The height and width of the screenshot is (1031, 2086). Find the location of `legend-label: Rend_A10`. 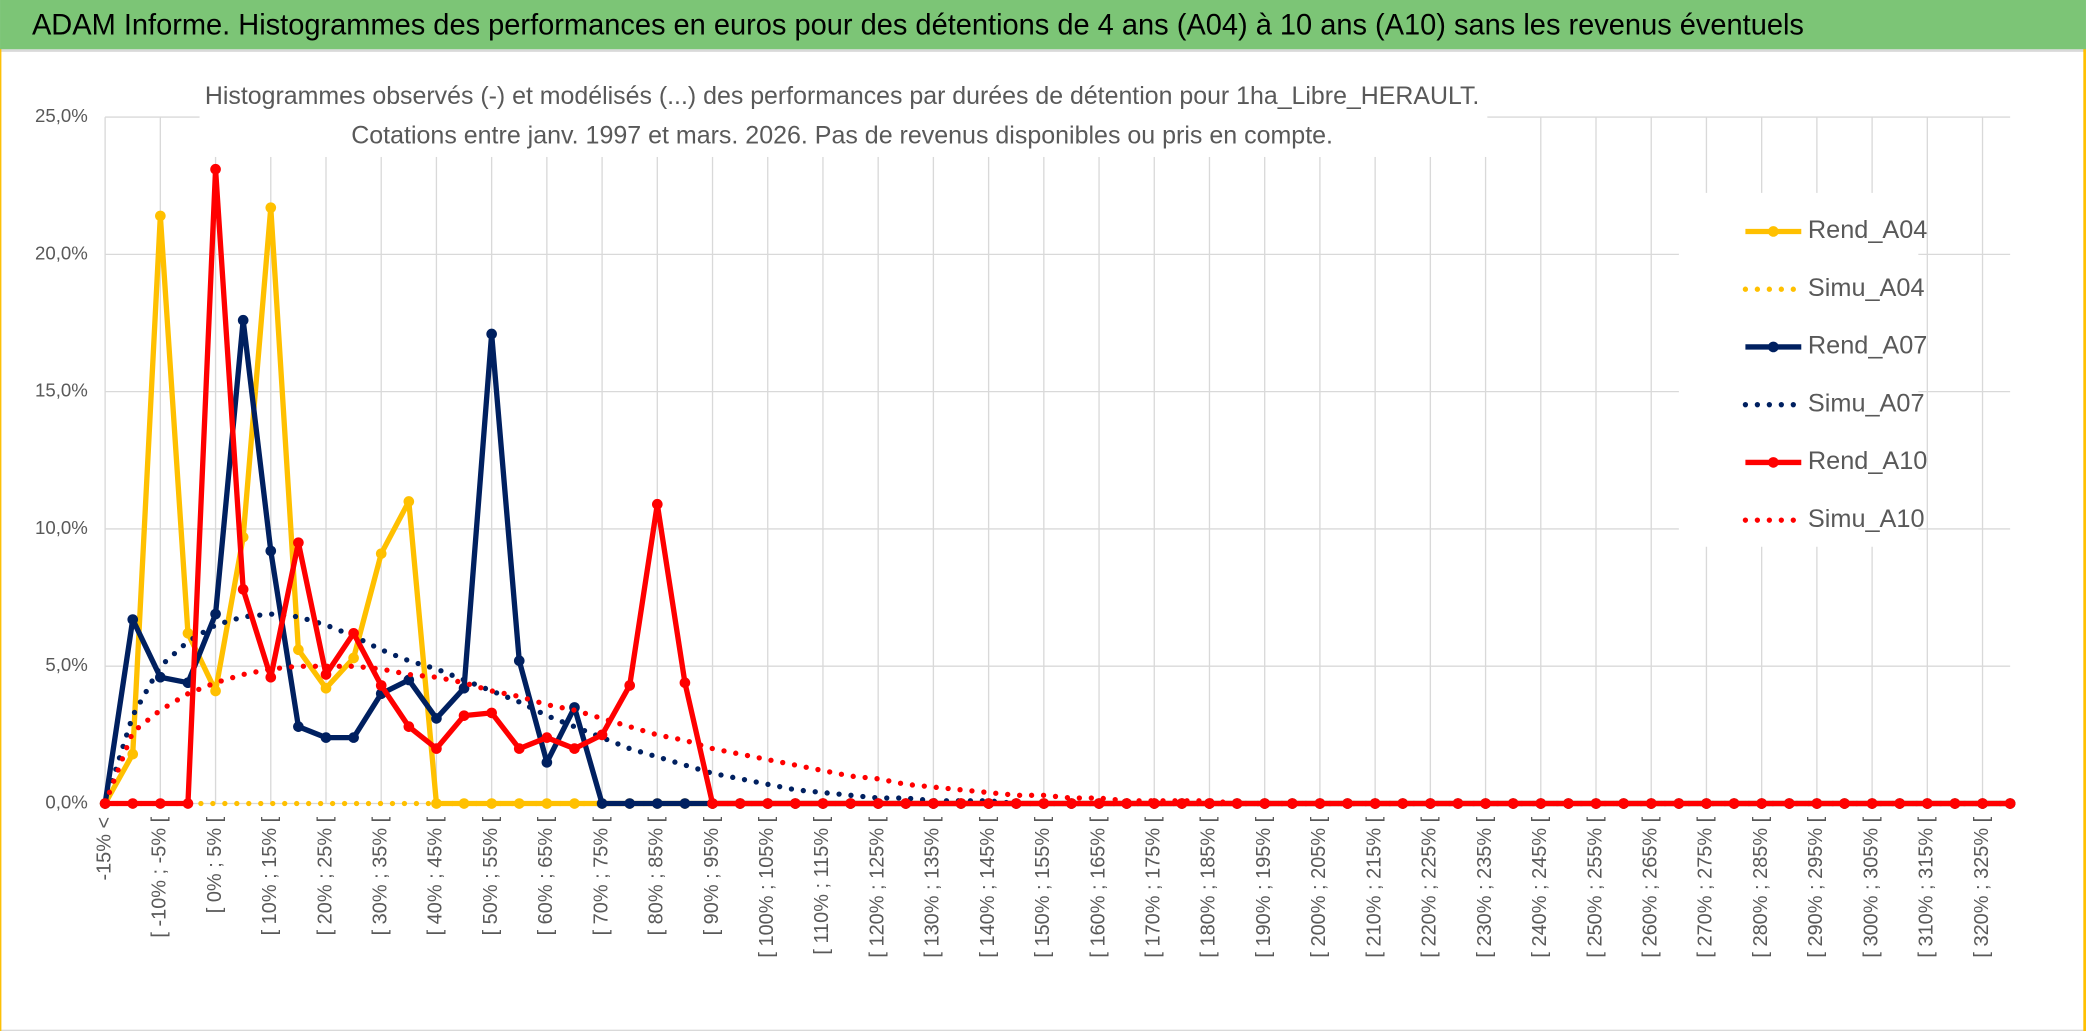

legend-label: Rend_A10 is located at coordinates (1867, 461).